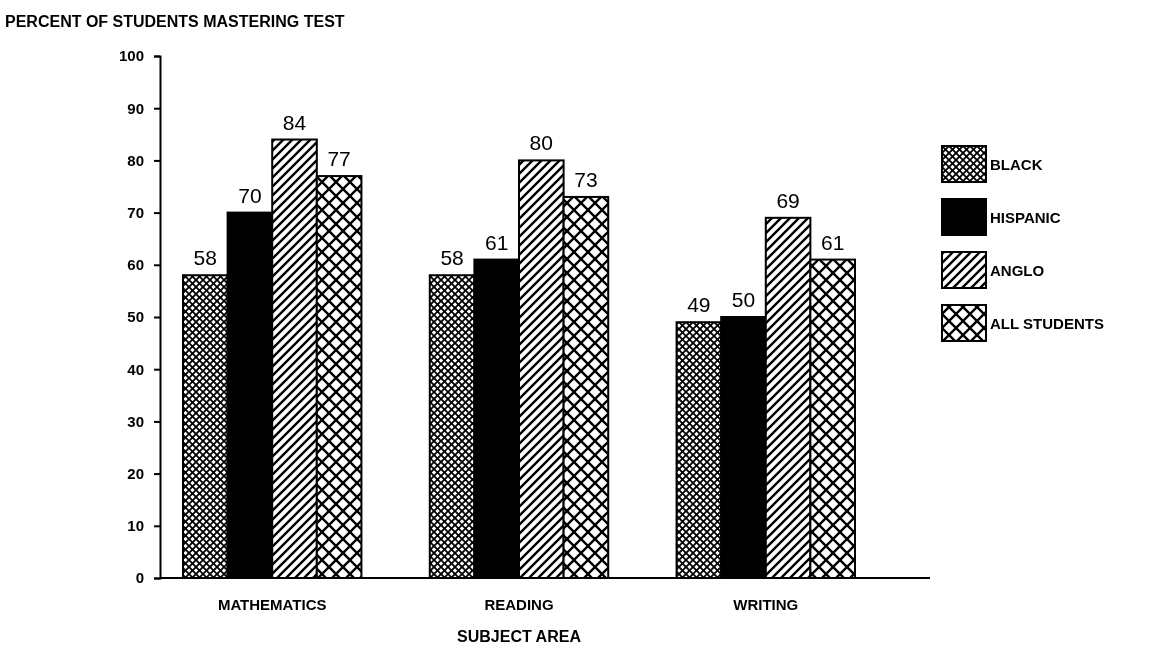 This screenshot has width=1152, height=656. I want to click on y-tick-label: 80, so click(135, 160).